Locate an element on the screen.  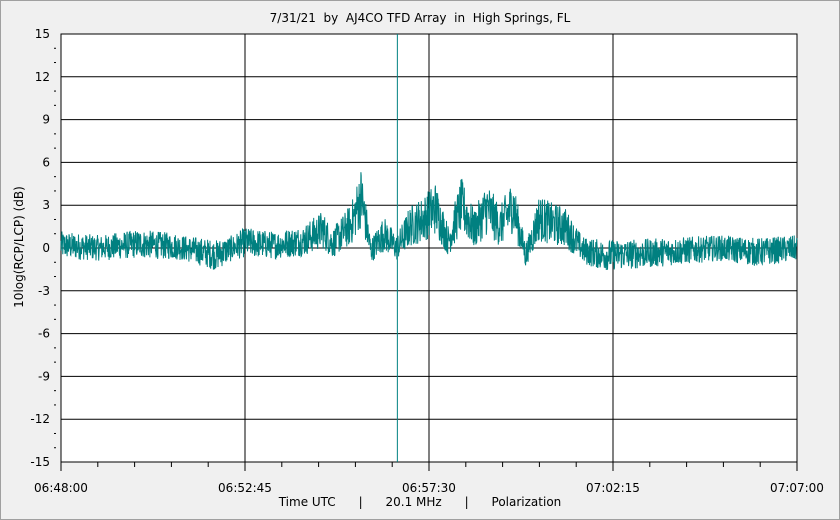
y-tick-label: -6 is located at coordinates (44, 334).